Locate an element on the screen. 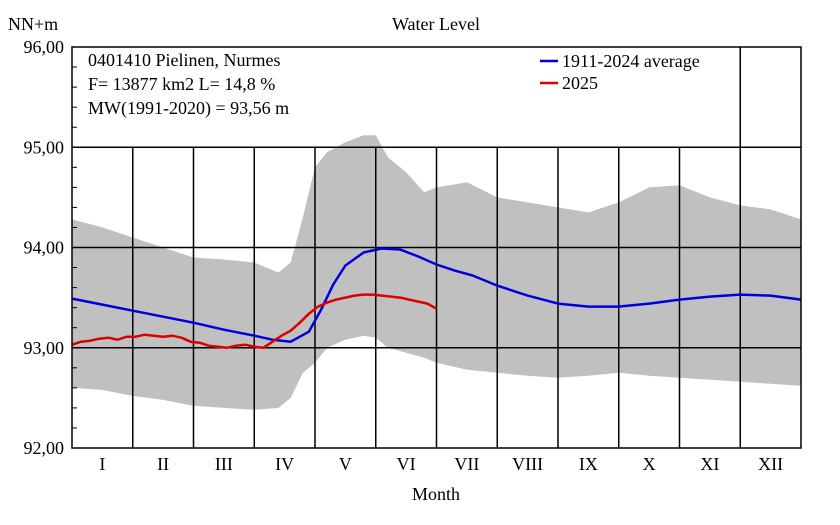  month-label: I is located at coordinates (102, 464).